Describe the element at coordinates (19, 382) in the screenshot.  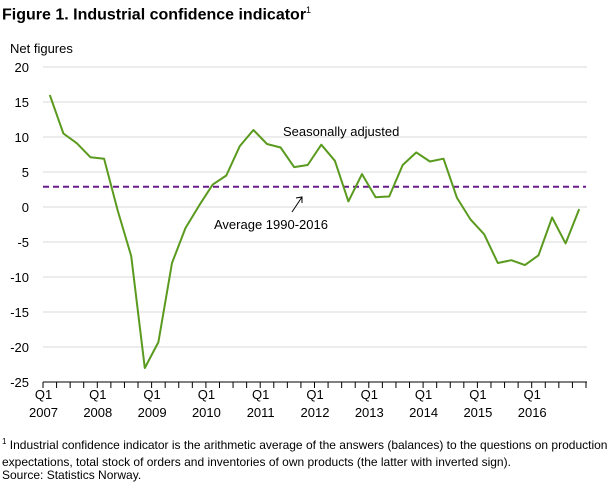
I see `y-tick-label: -25` at that location.